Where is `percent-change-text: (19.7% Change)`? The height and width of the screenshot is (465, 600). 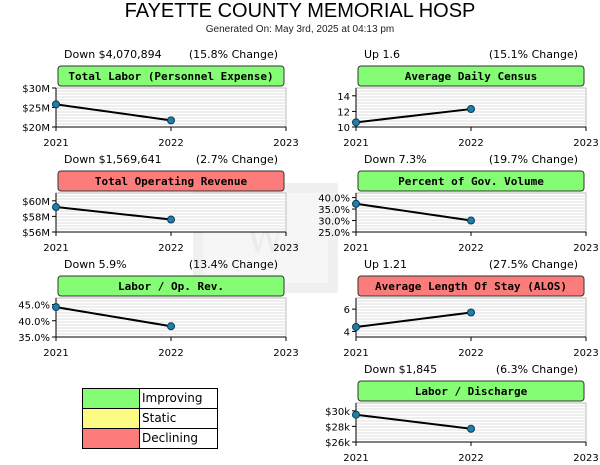 percent-change-text: (19.7% Change) is located at coordinates (533, 159).